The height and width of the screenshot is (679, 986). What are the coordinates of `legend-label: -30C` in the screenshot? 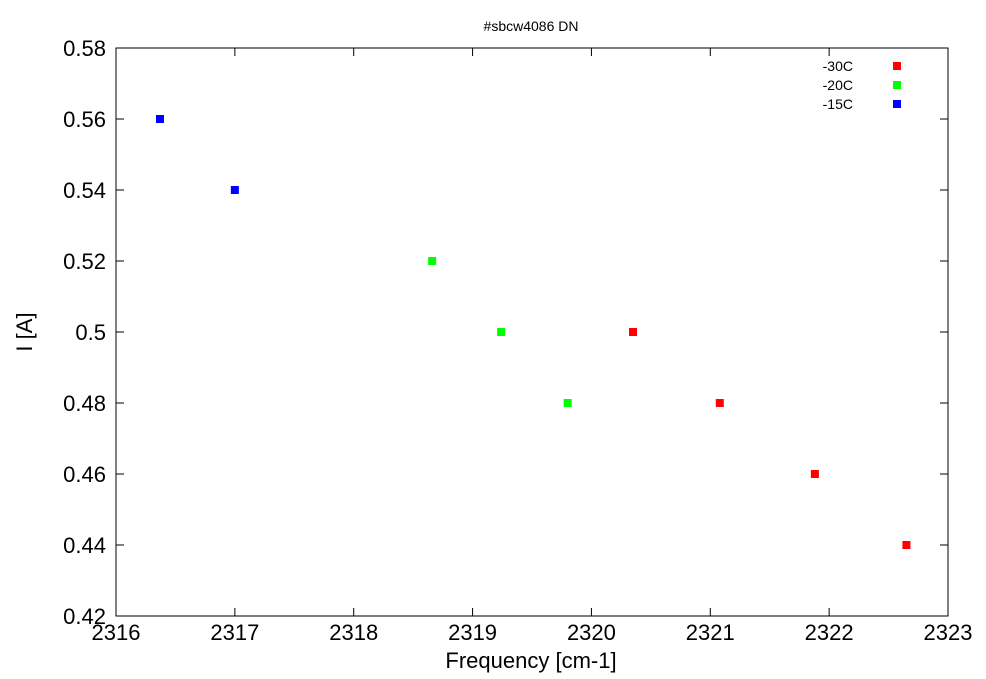 It's located at (838, 66).